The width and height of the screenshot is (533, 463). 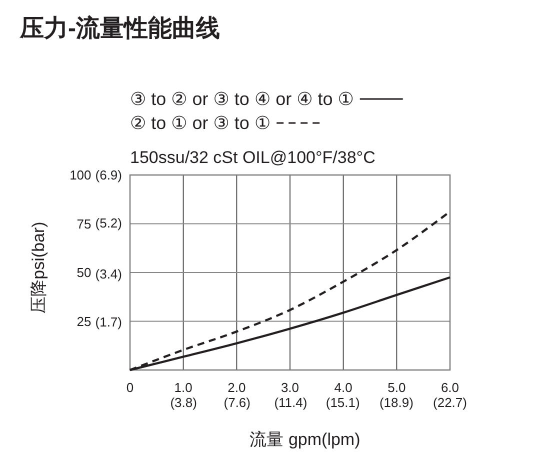 I want to click on y-tick-label: 50, so click(x=84, y=272).